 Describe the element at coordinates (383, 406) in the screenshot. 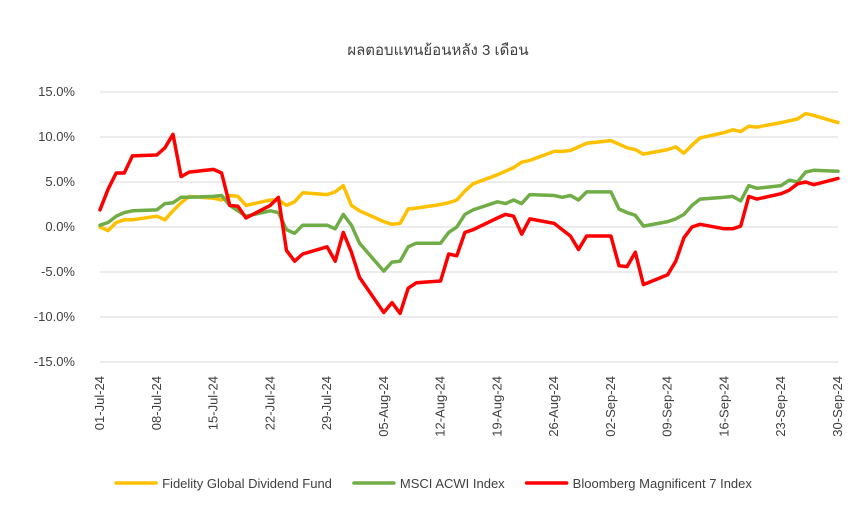

I see `x-tick-label: 05-Aug-24` at that location.